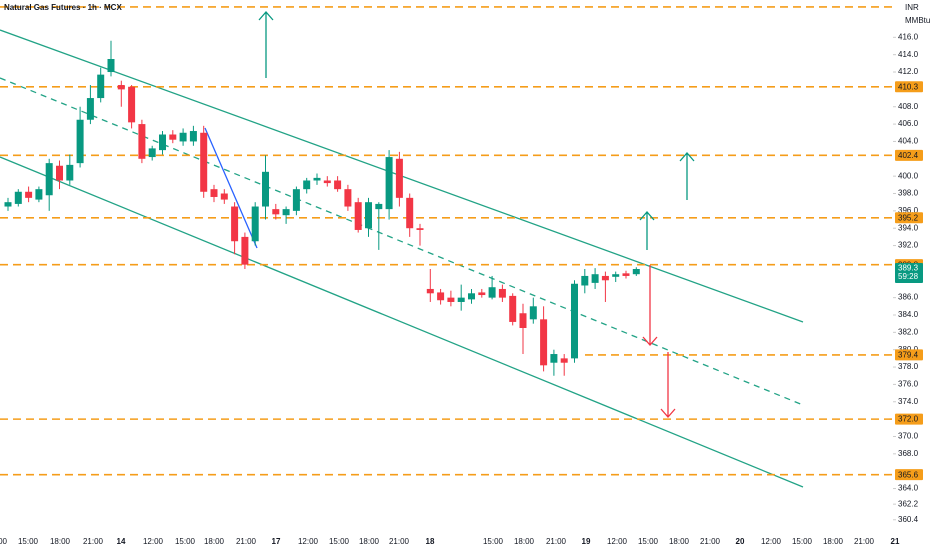 The image size is (932, 550). What do you see at coordinates (908, 227) in the screenshot?
I see `y-tick-label: 394.0` at bounding box center [908, 227].